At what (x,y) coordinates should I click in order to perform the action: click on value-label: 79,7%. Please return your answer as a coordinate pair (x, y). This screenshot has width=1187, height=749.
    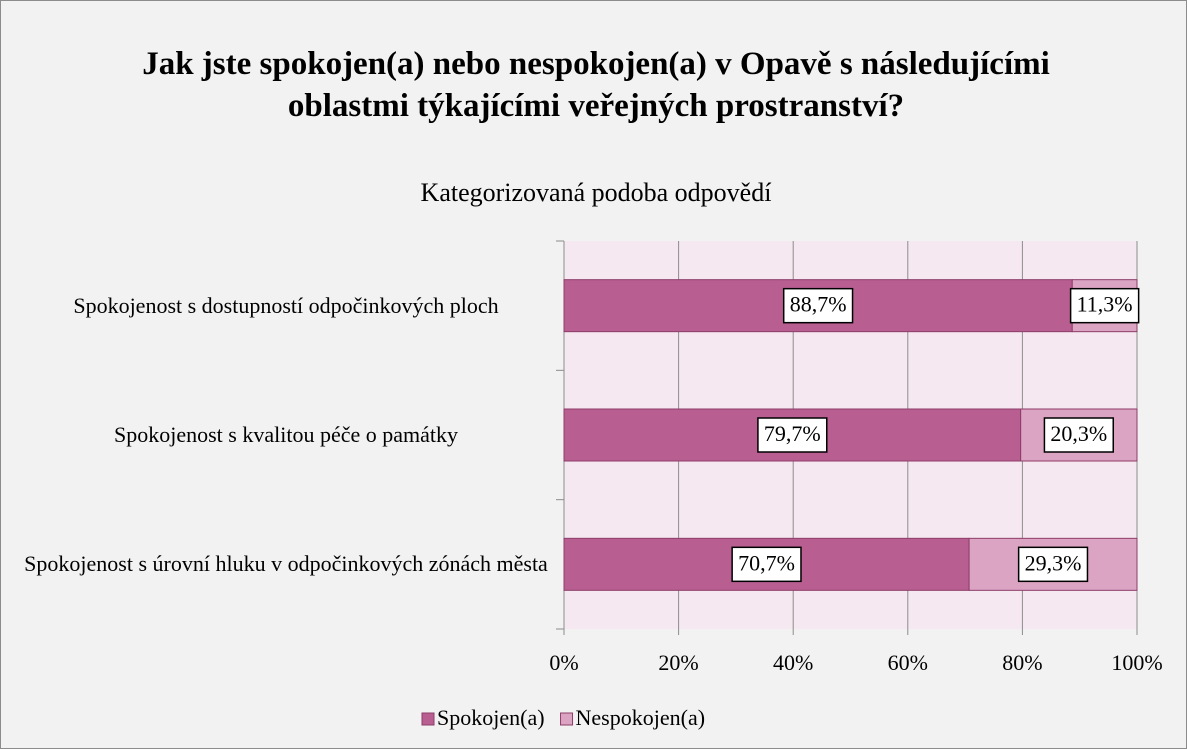
    Looking at the image, I should click on (792, 433).